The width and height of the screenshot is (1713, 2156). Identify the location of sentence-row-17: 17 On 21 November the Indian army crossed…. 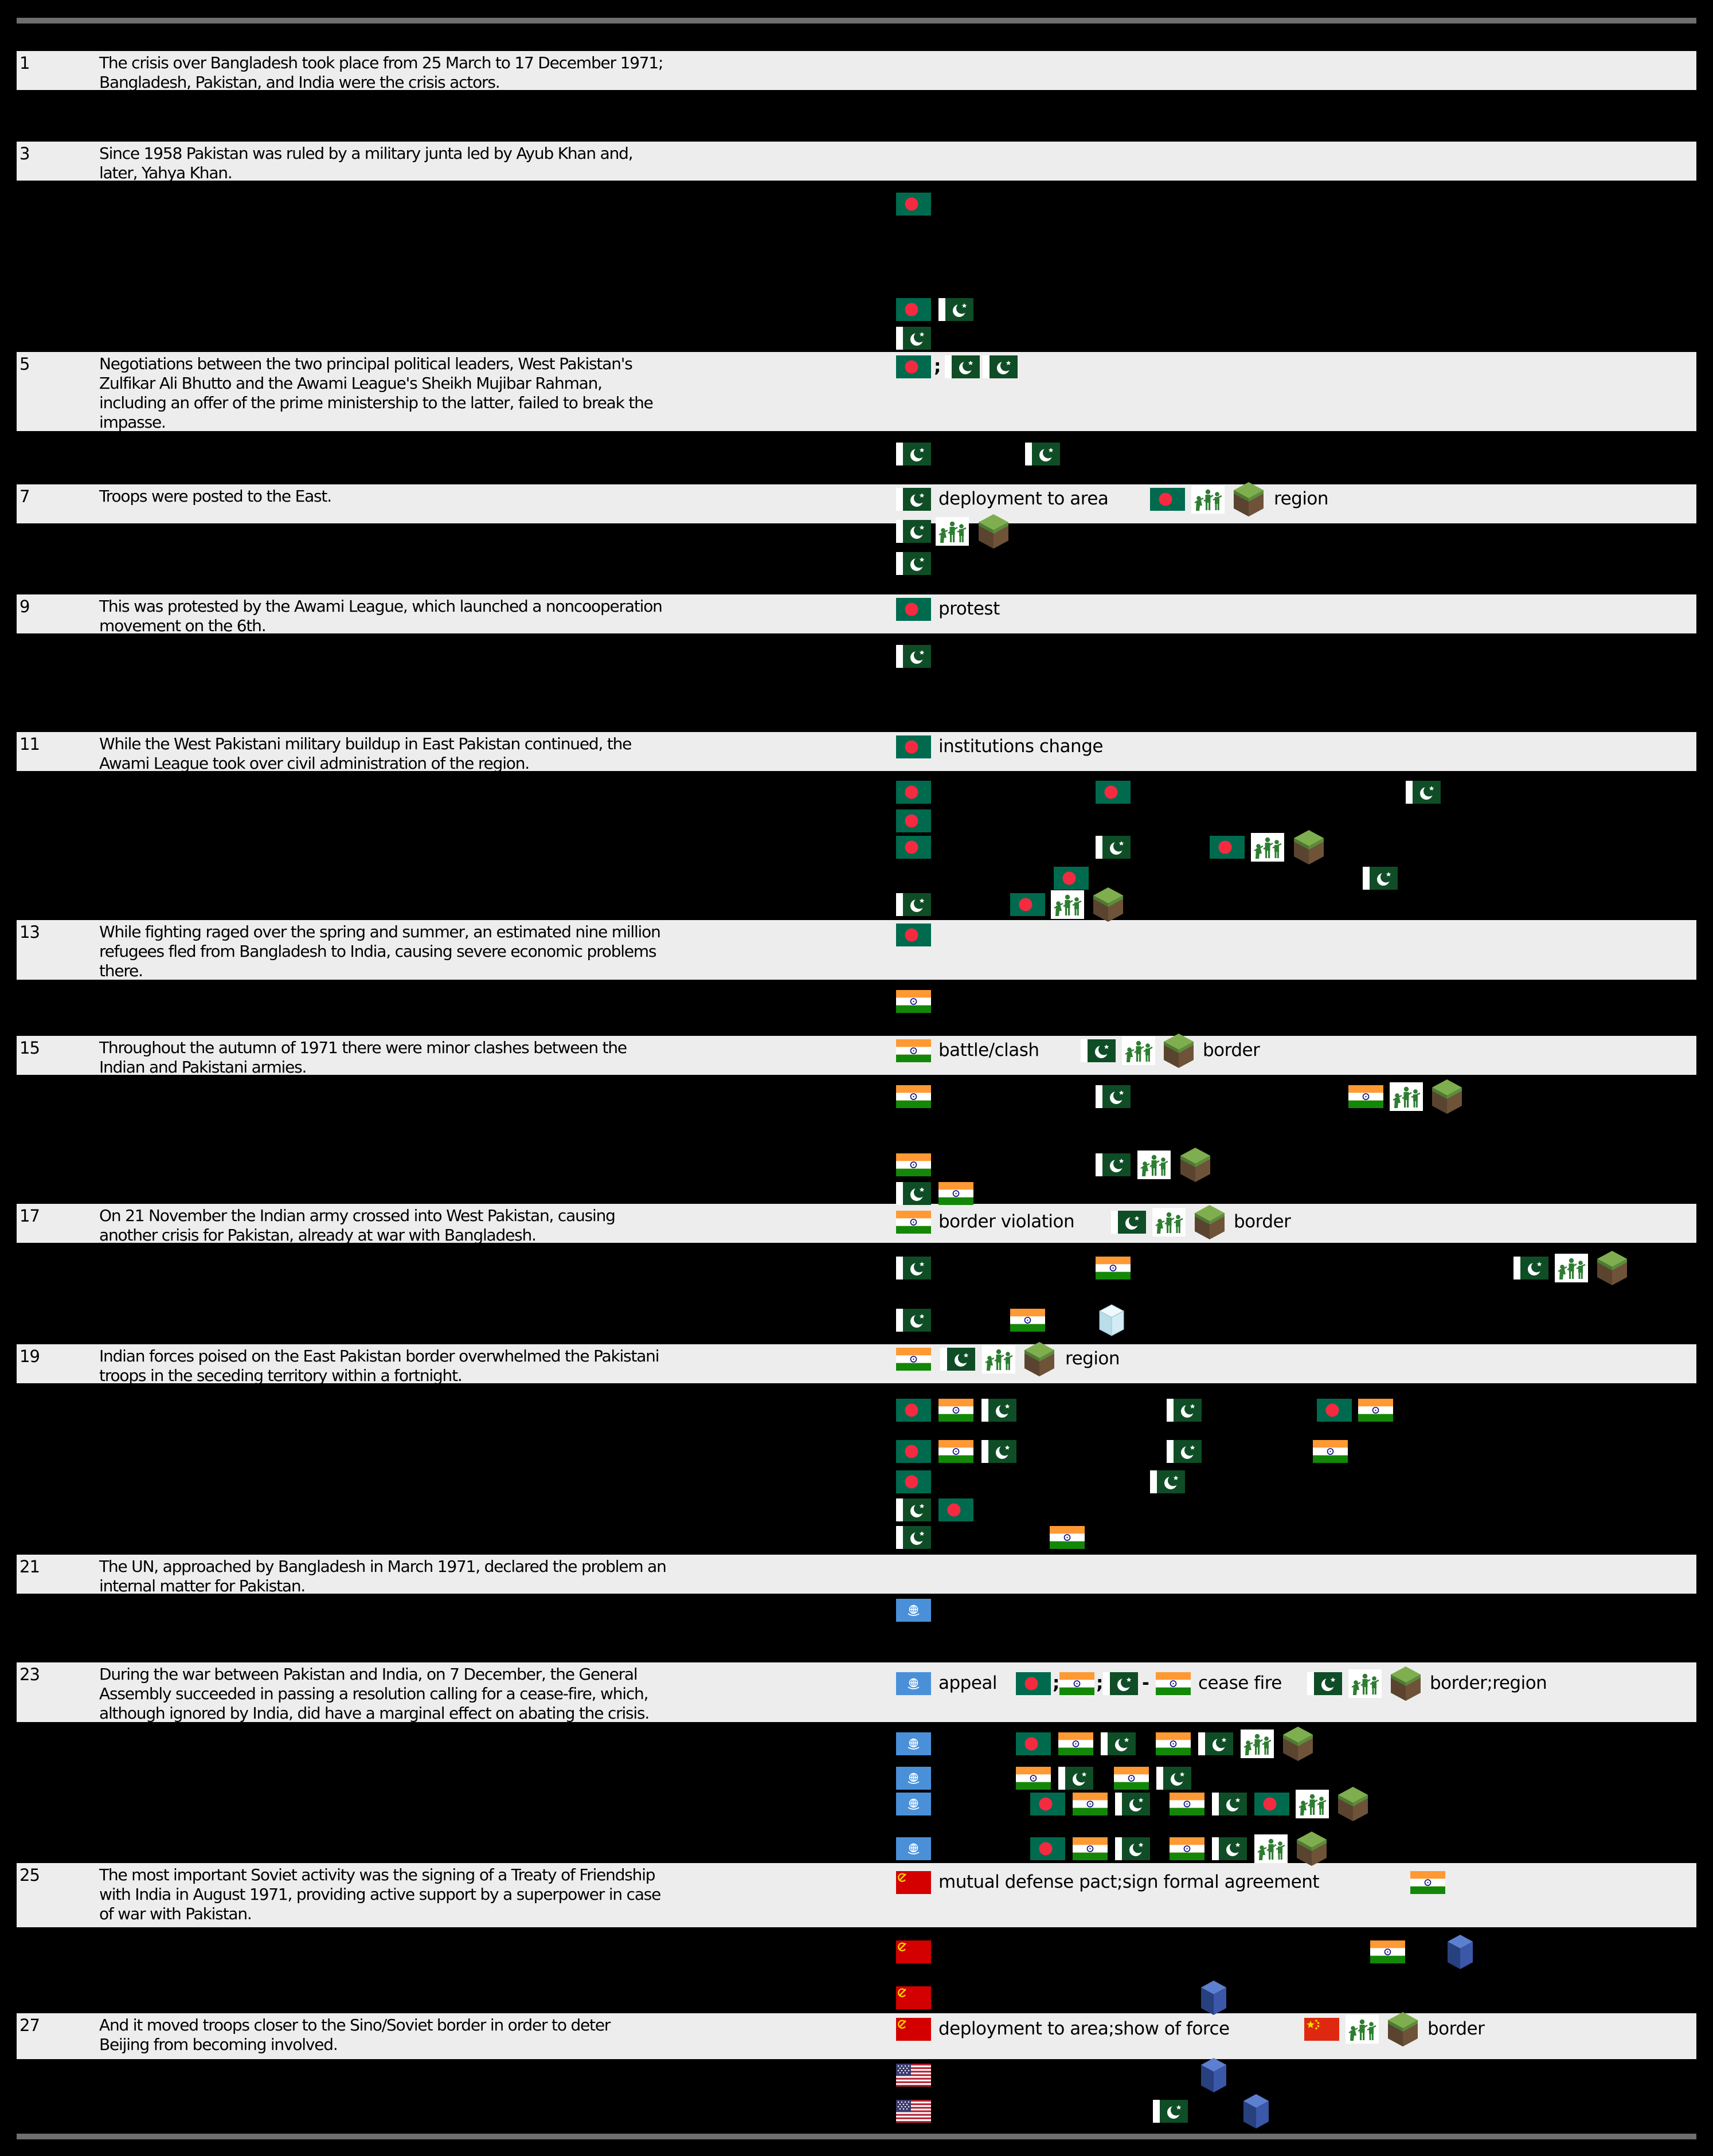
(856, 1224).